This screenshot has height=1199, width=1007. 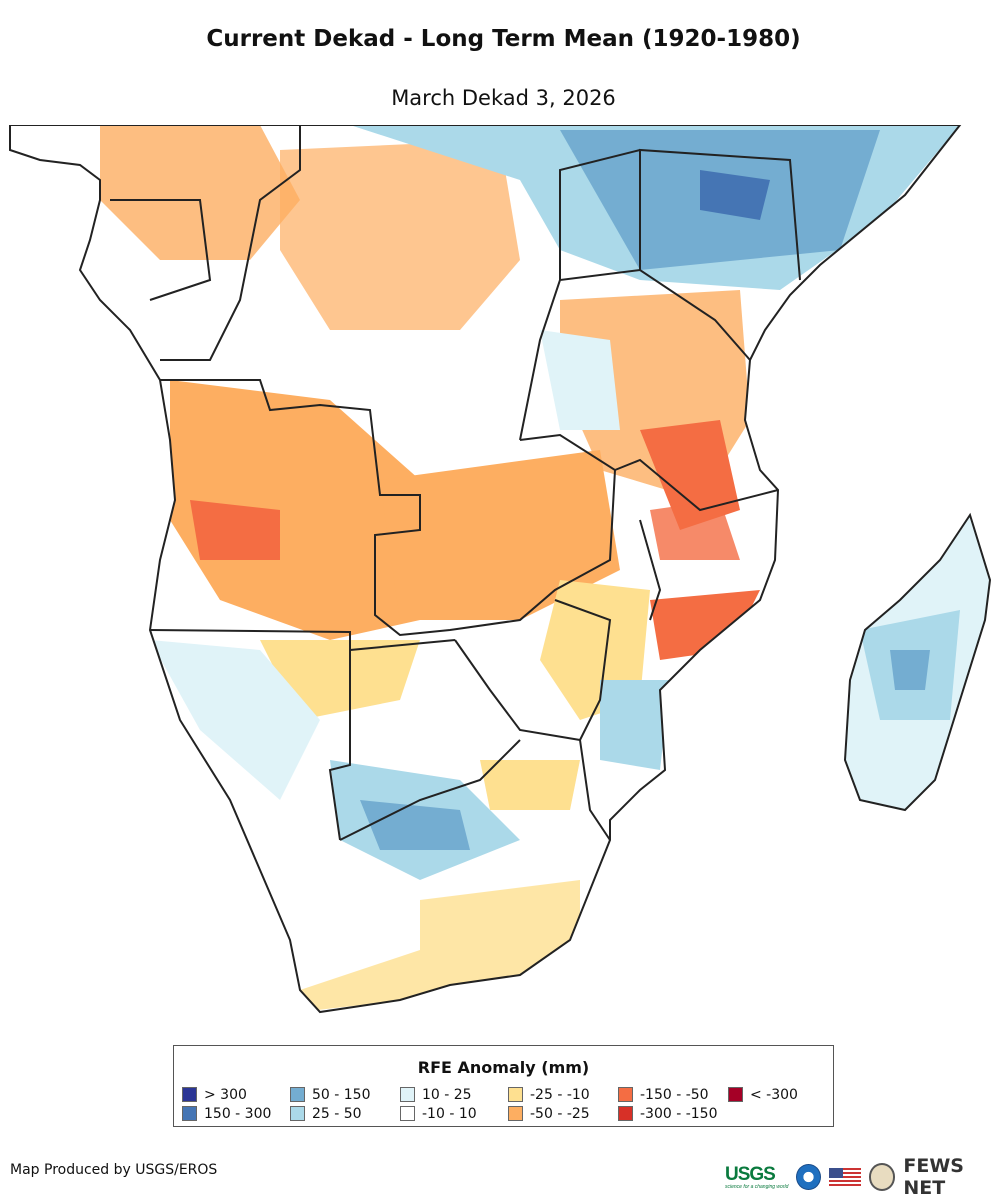 I want to click on legend-item: -150 - -50, so click(x=673, y=1094).